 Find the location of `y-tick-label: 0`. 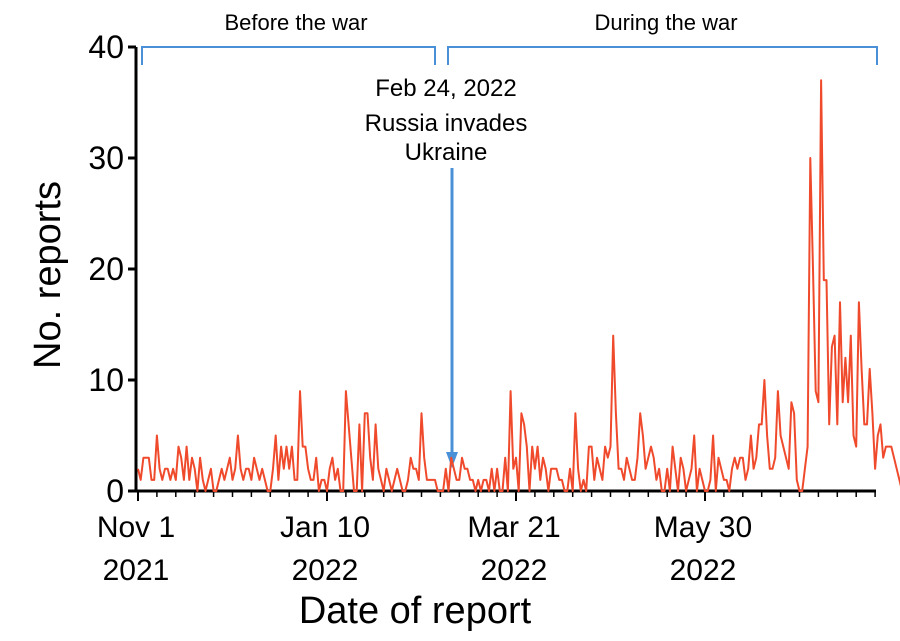

y-tick-label: 0 is located at coordinates (115, 491).